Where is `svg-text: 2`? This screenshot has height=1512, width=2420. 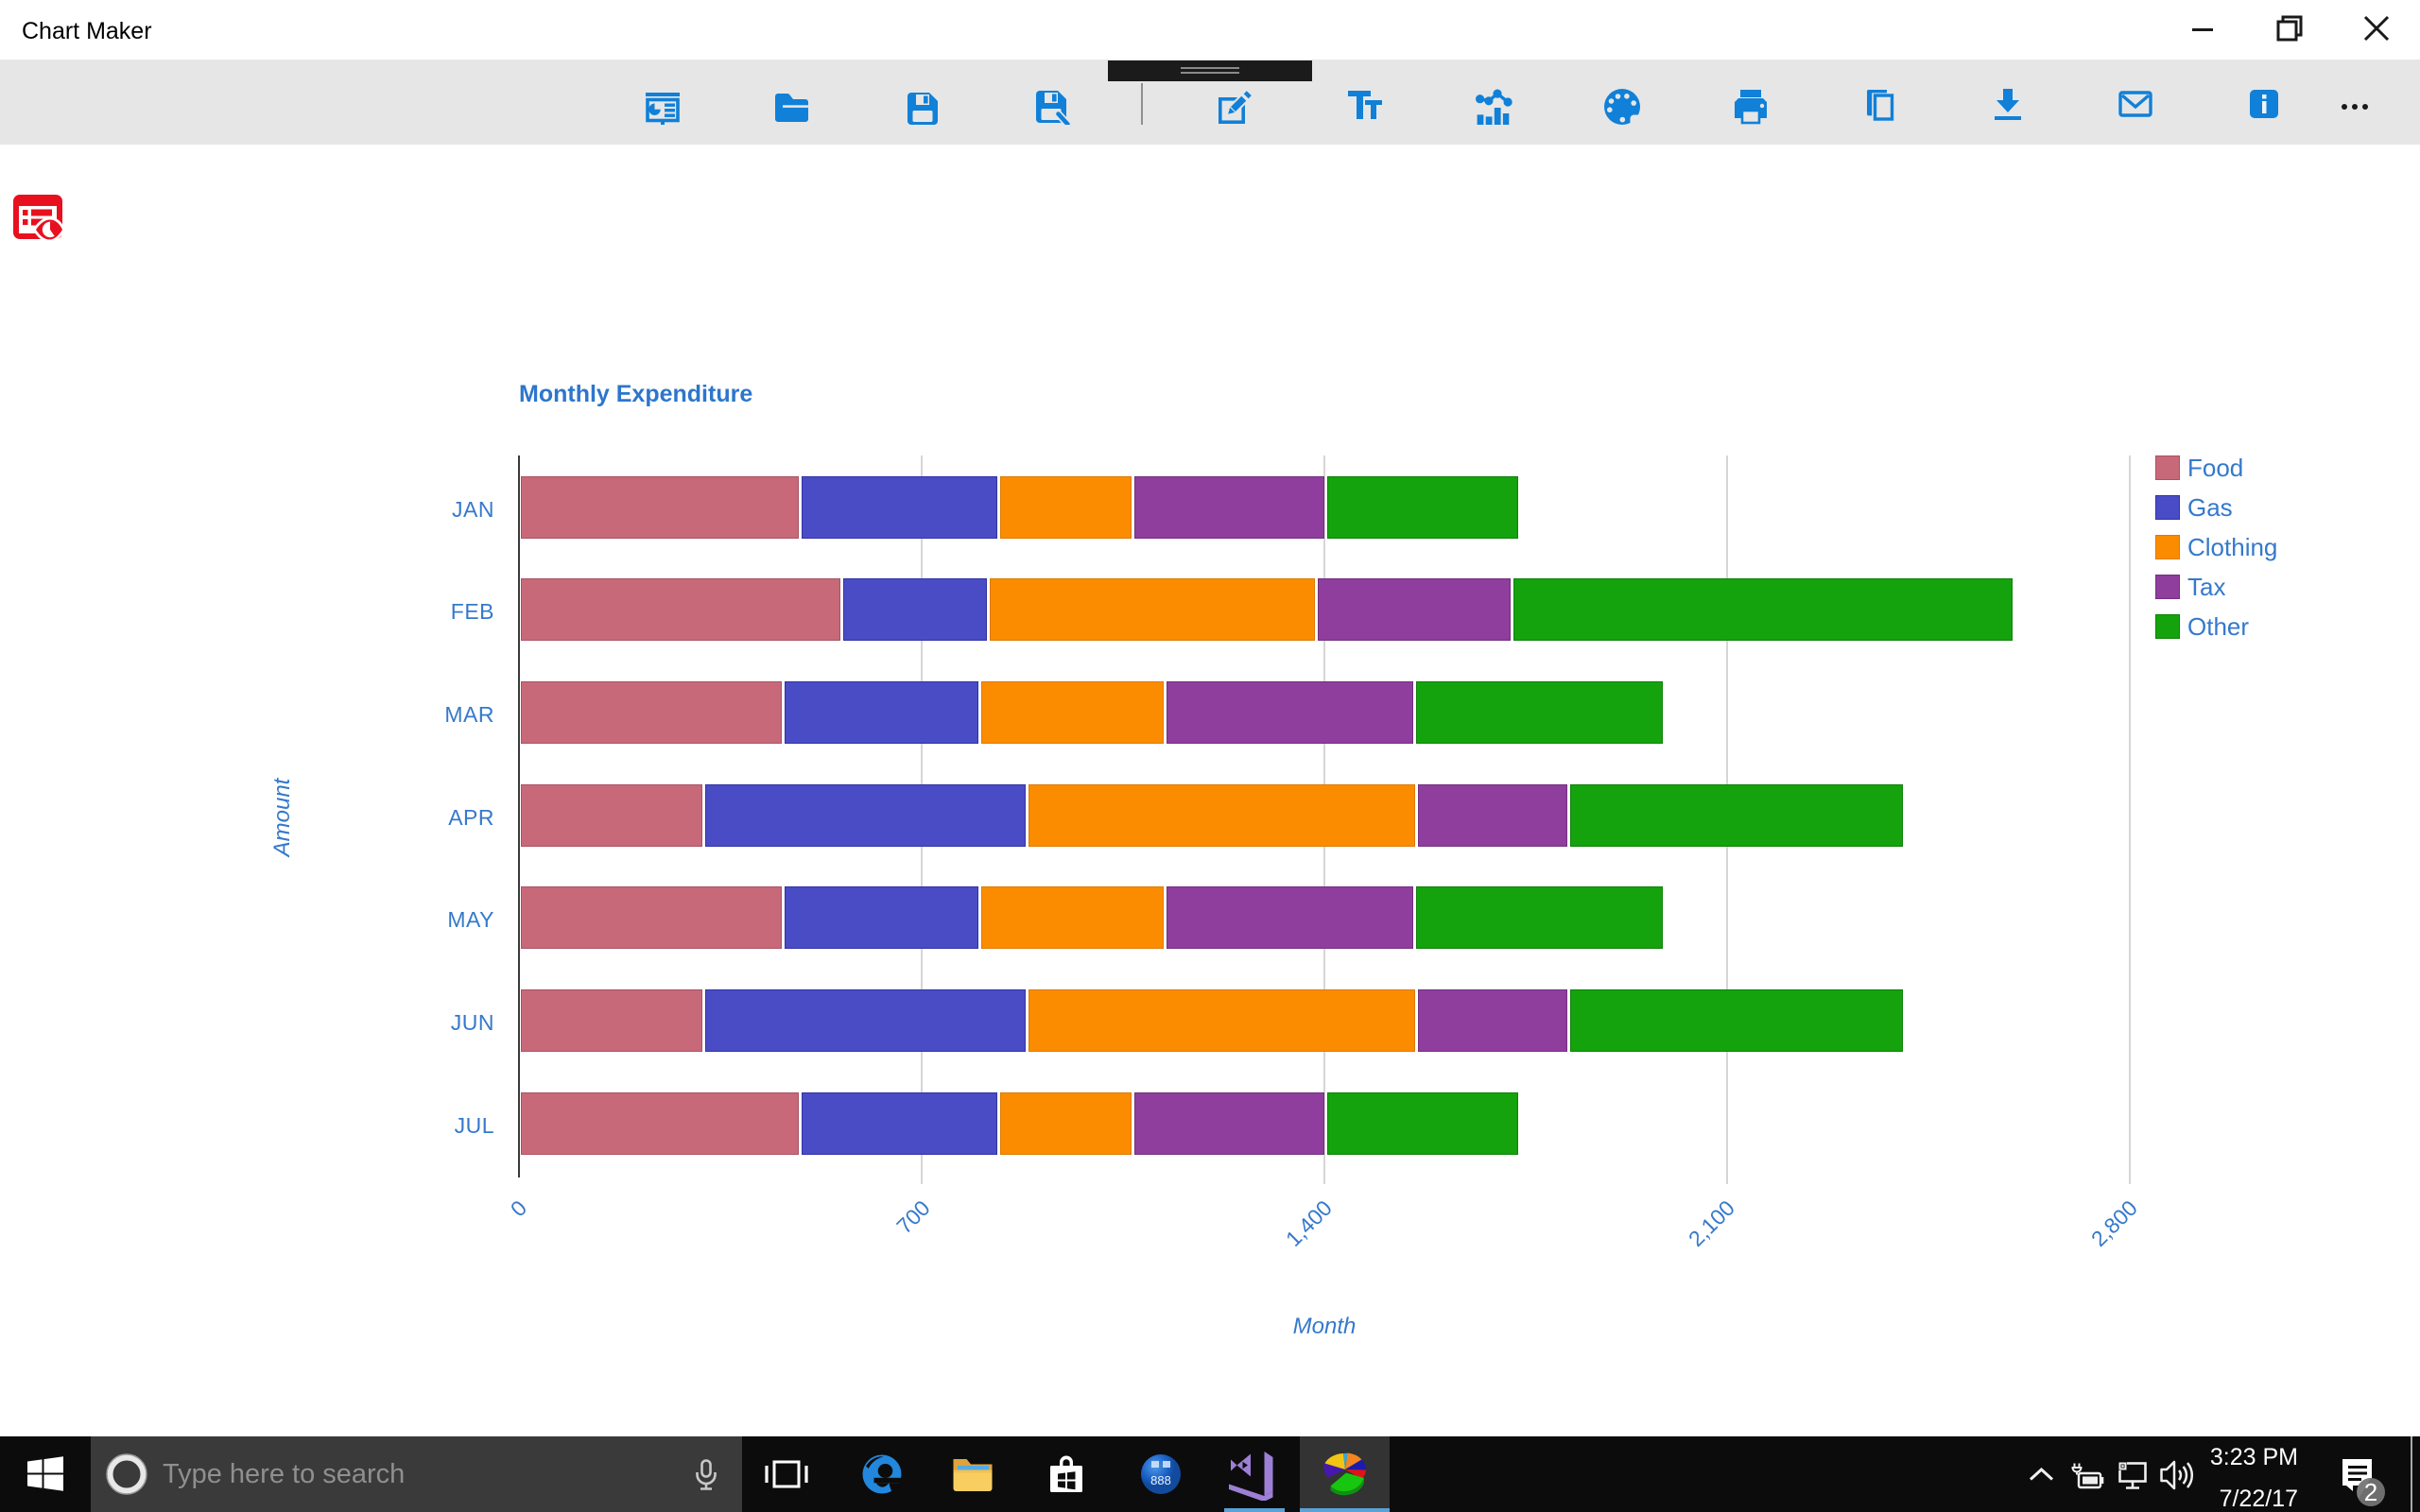
svg-text: 2 is located at coordinates (2370, 1492).